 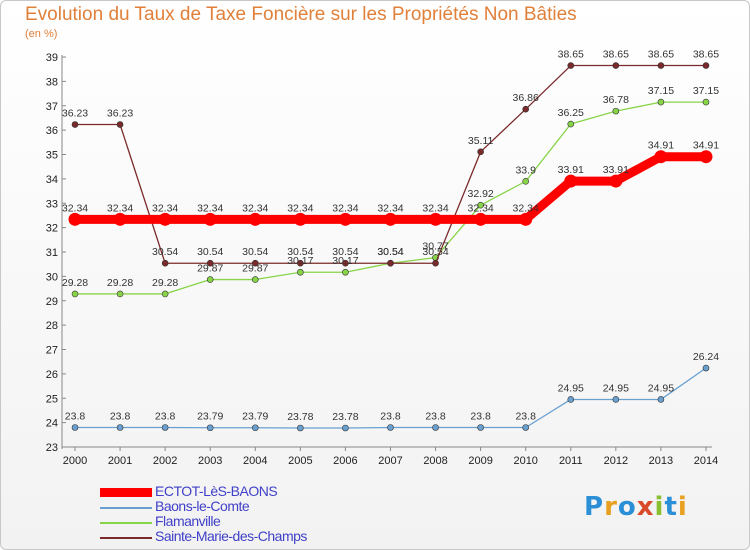 I want to click on x-tick-label: 2000, so click(x=75, y=461).